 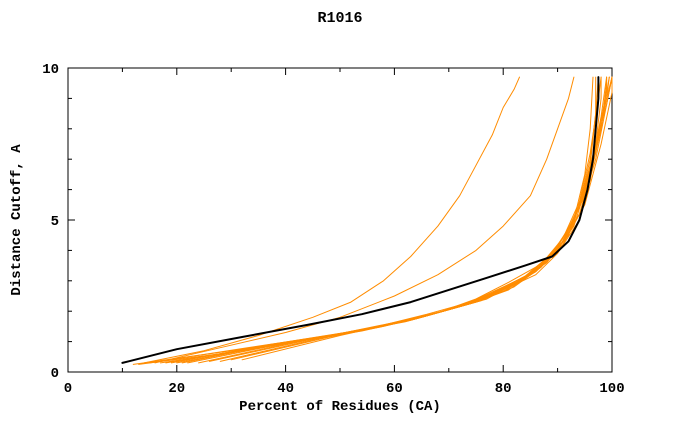 I want to click on x-tick-label: 20, so click(x=176, y=389).